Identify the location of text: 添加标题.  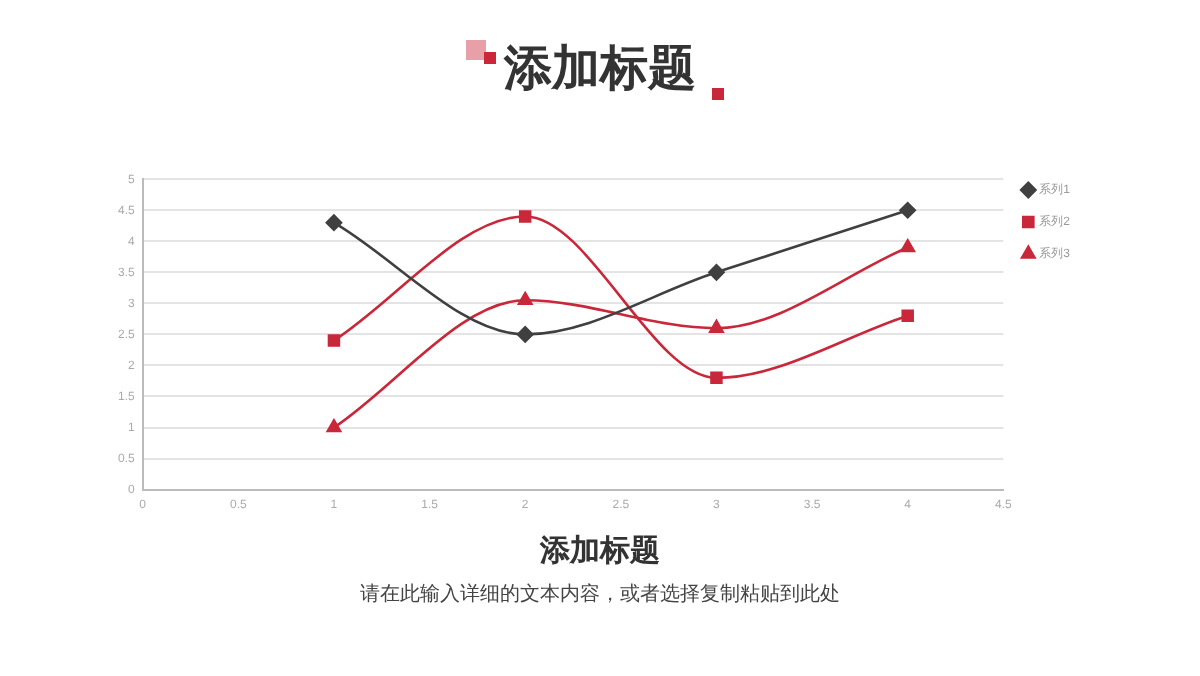
(600, 551).